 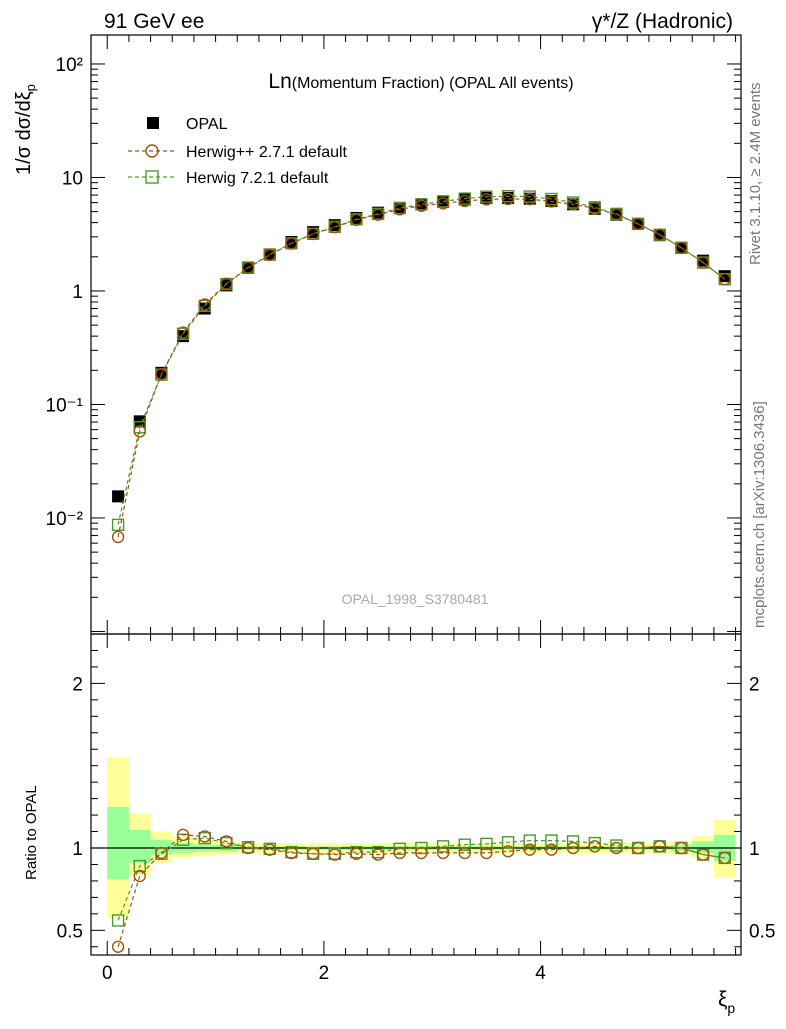 I want to click on ratio-ytick-label: 1, so click(x=77, y=849).